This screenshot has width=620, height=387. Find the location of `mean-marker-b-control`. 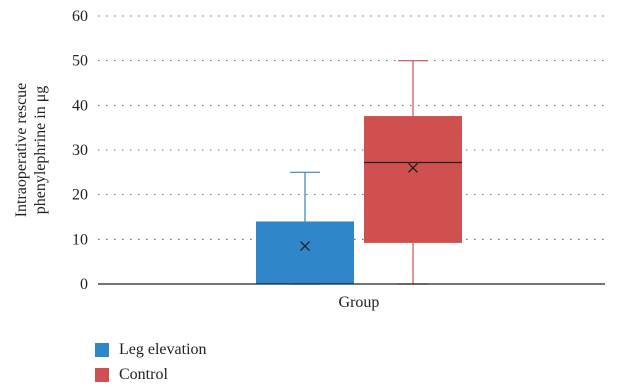

mean-marker-b-control is located at coordinates (413, 167).